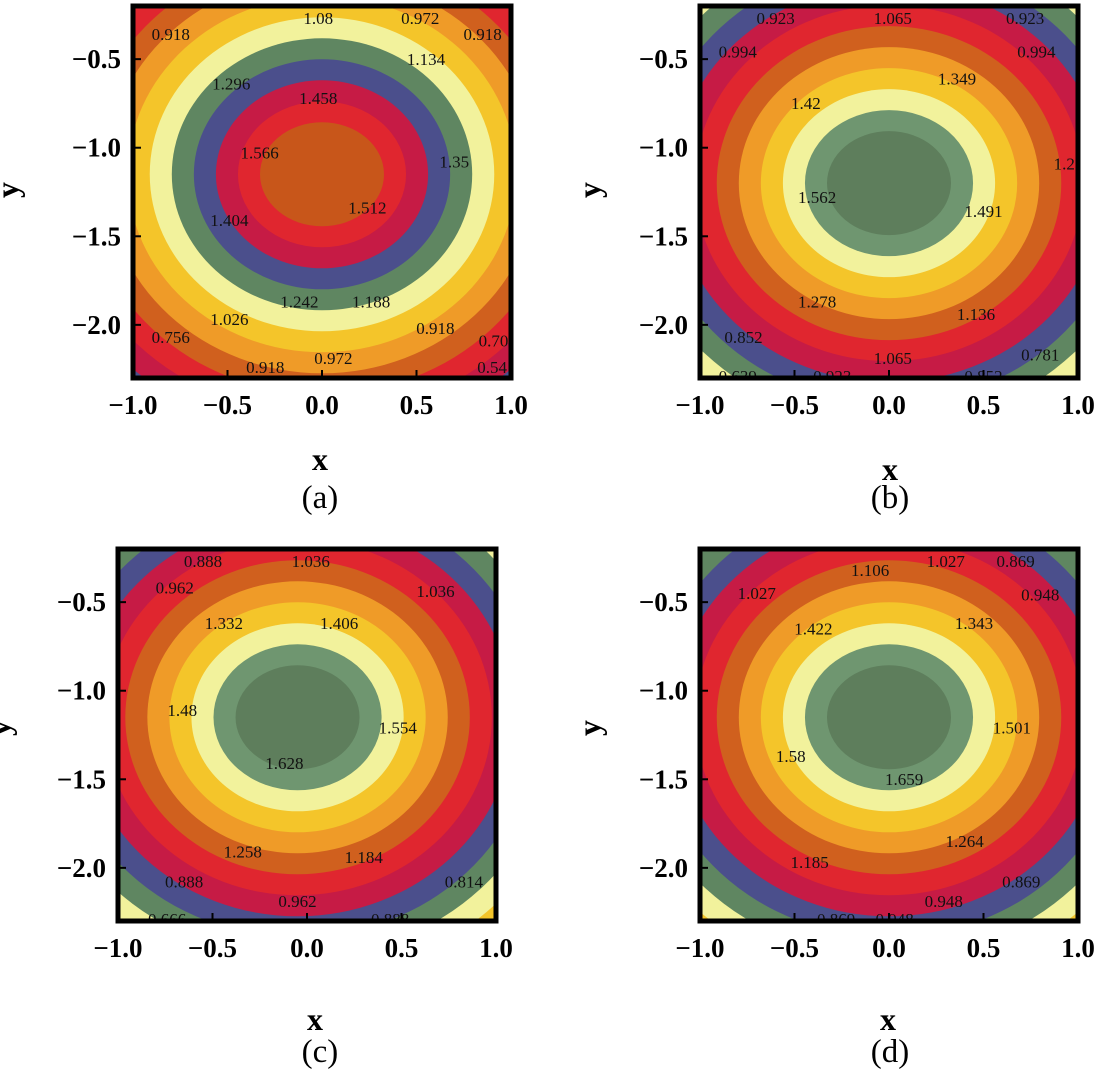 This screenshot has width=1100, height=1083. Describe the element at coordinates (171, 337) in the screenshot. I see `contour-label: 0.756` at that location.